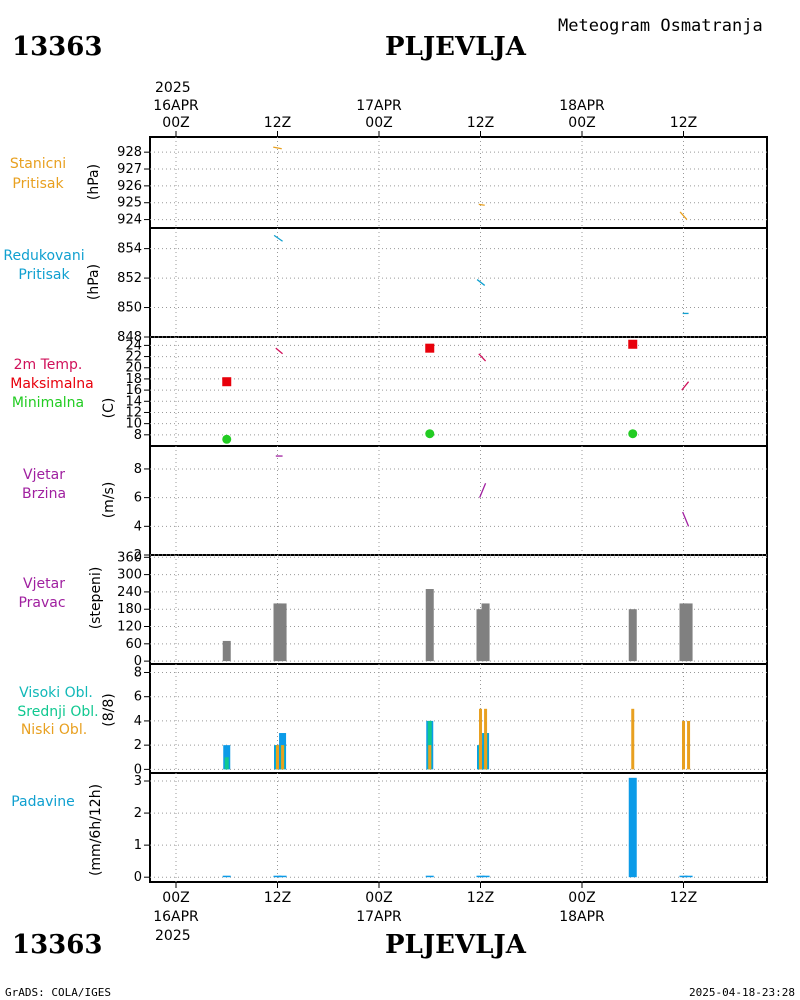 The image size is (800, 1000). Describe the element at coordinates (129, 592) in the screenshot. I see `y-tick-label: 240` at that location.